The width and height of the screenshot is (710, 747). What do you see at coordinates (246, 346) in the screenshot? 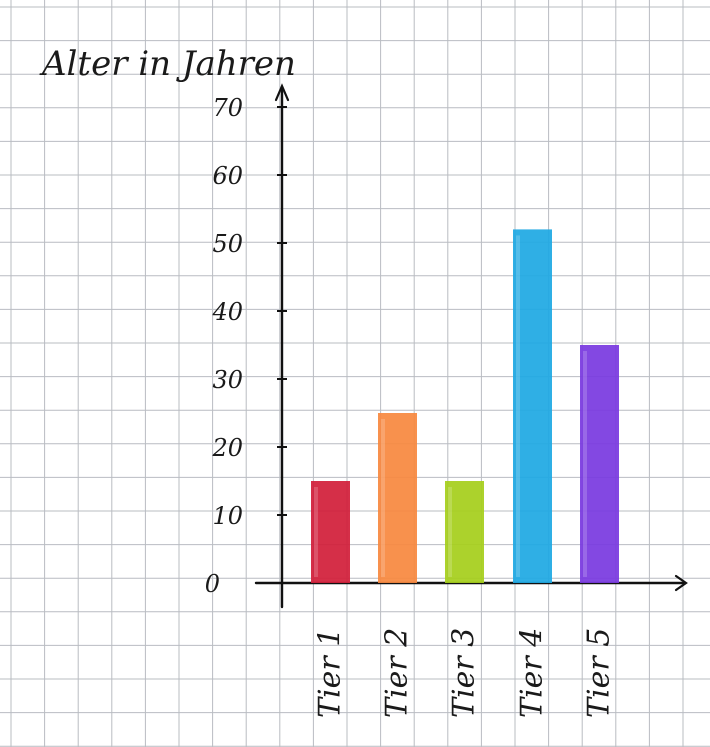
I see `y-tick-labels: 0 10 20 30 40 50 60 70` at bounding box center [246, 346].